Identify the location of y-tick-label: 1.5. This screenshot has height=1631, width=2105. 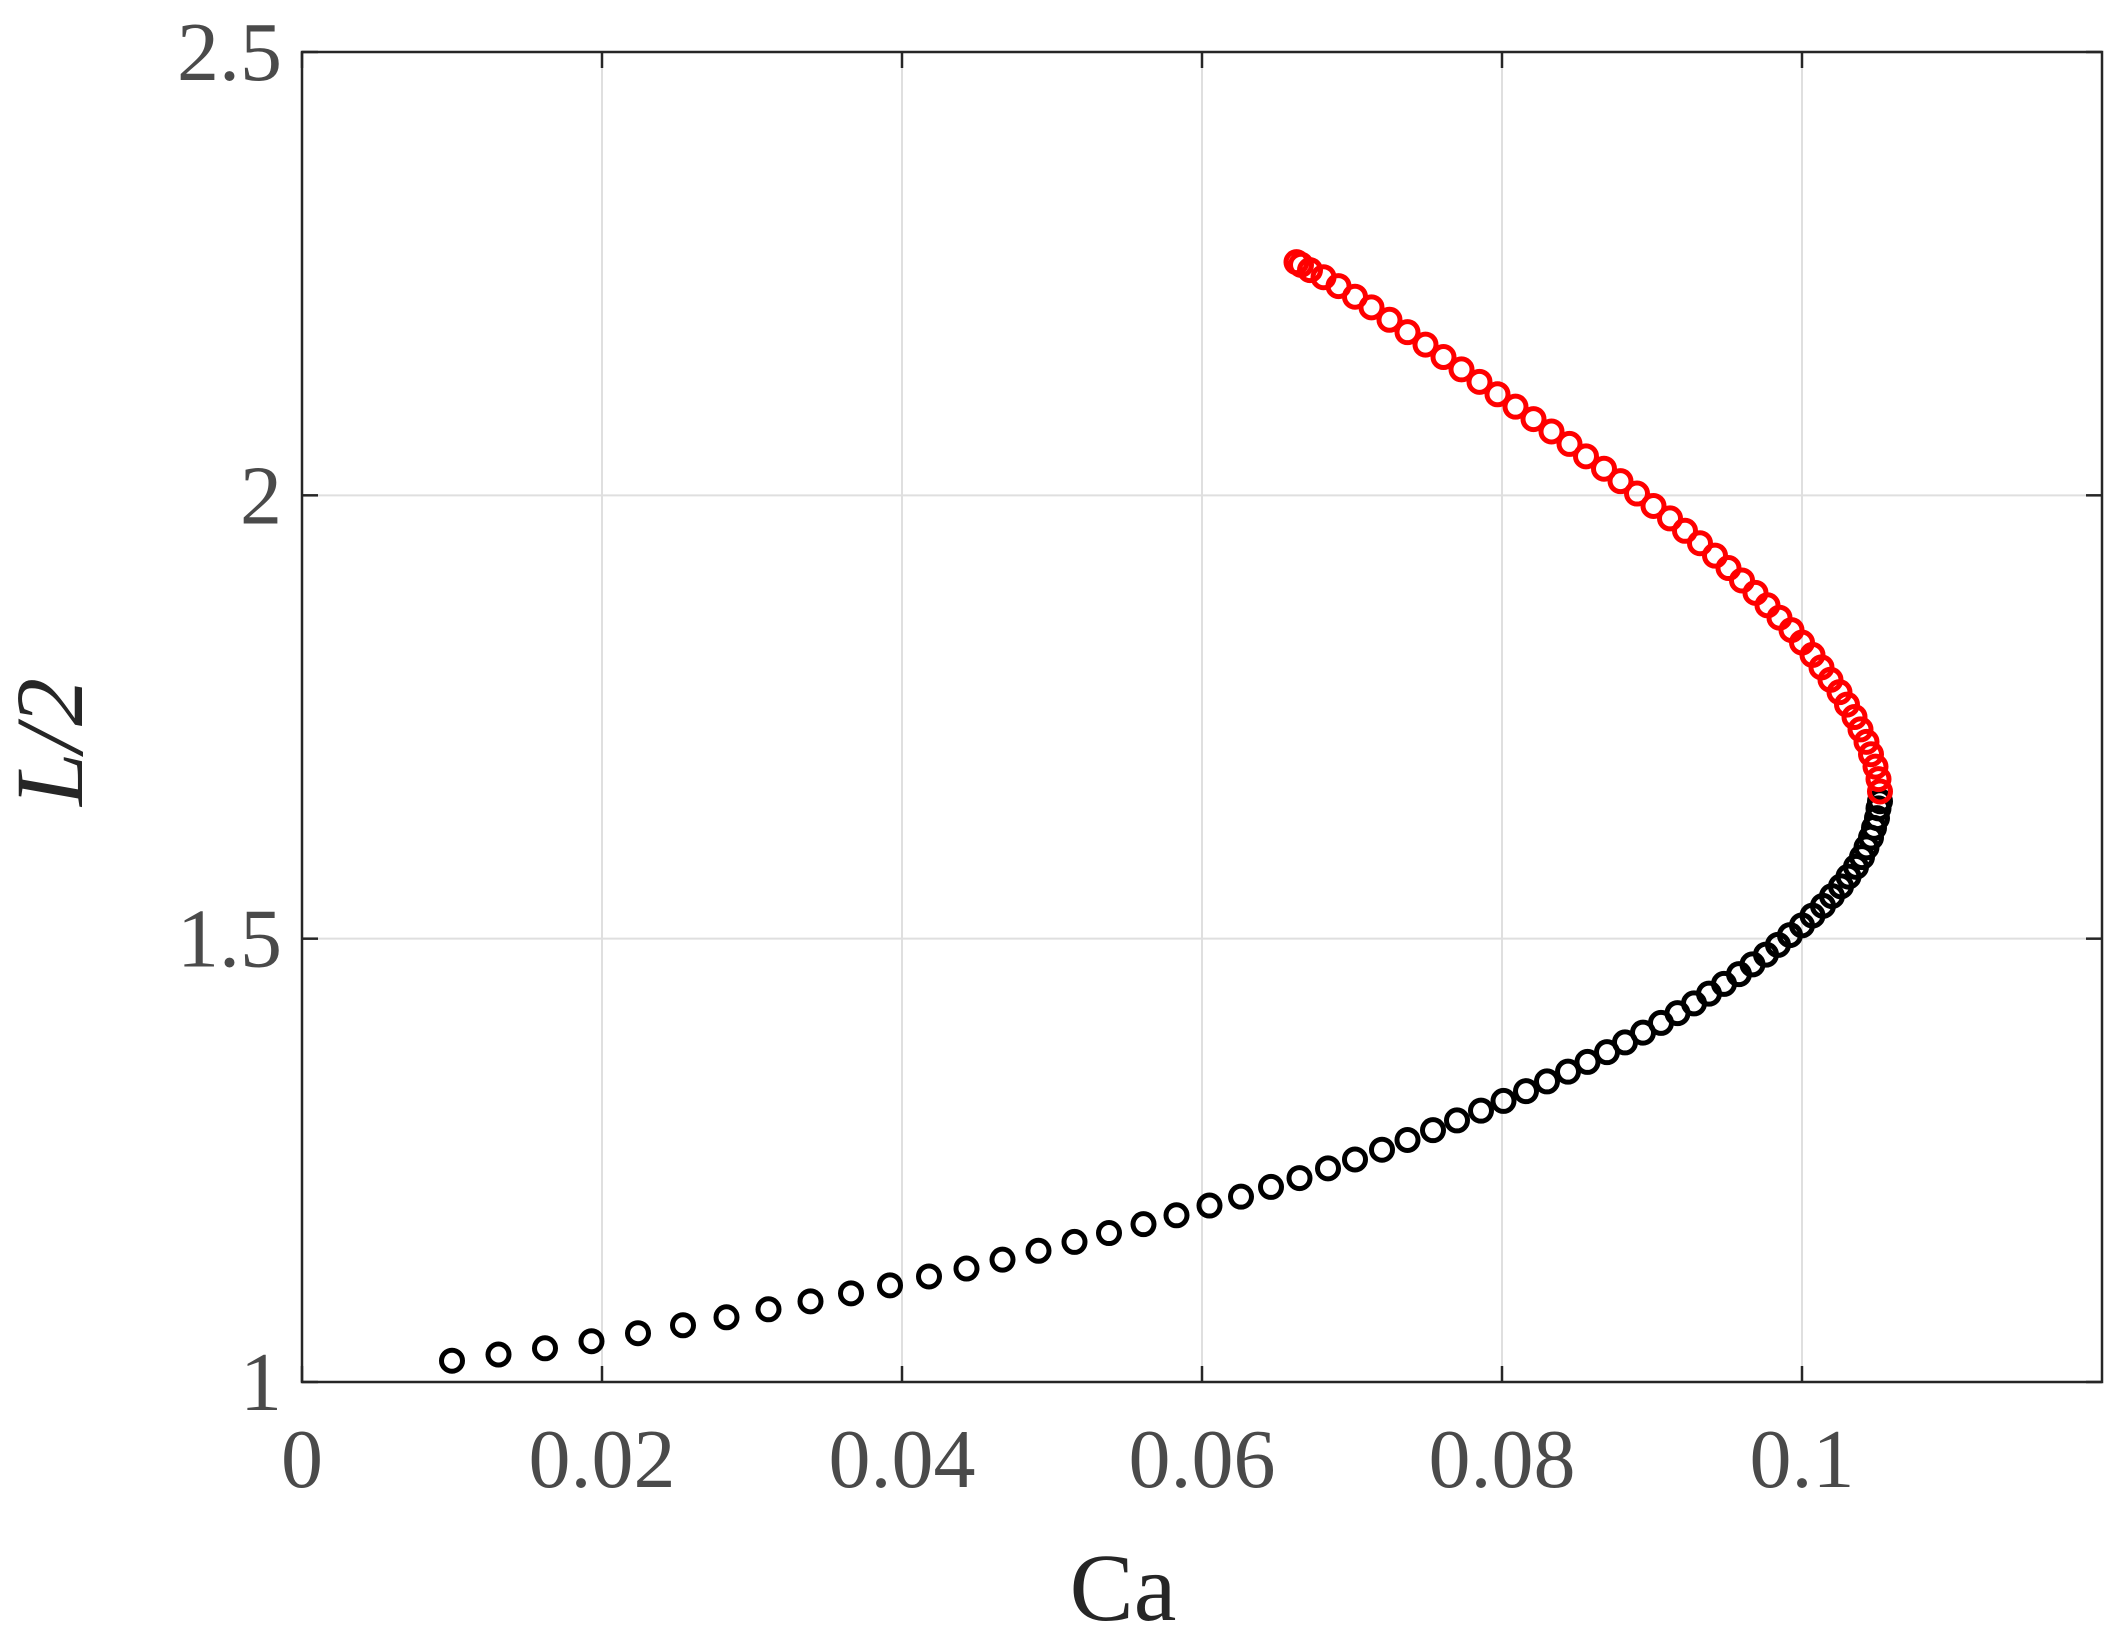
(229, 939).